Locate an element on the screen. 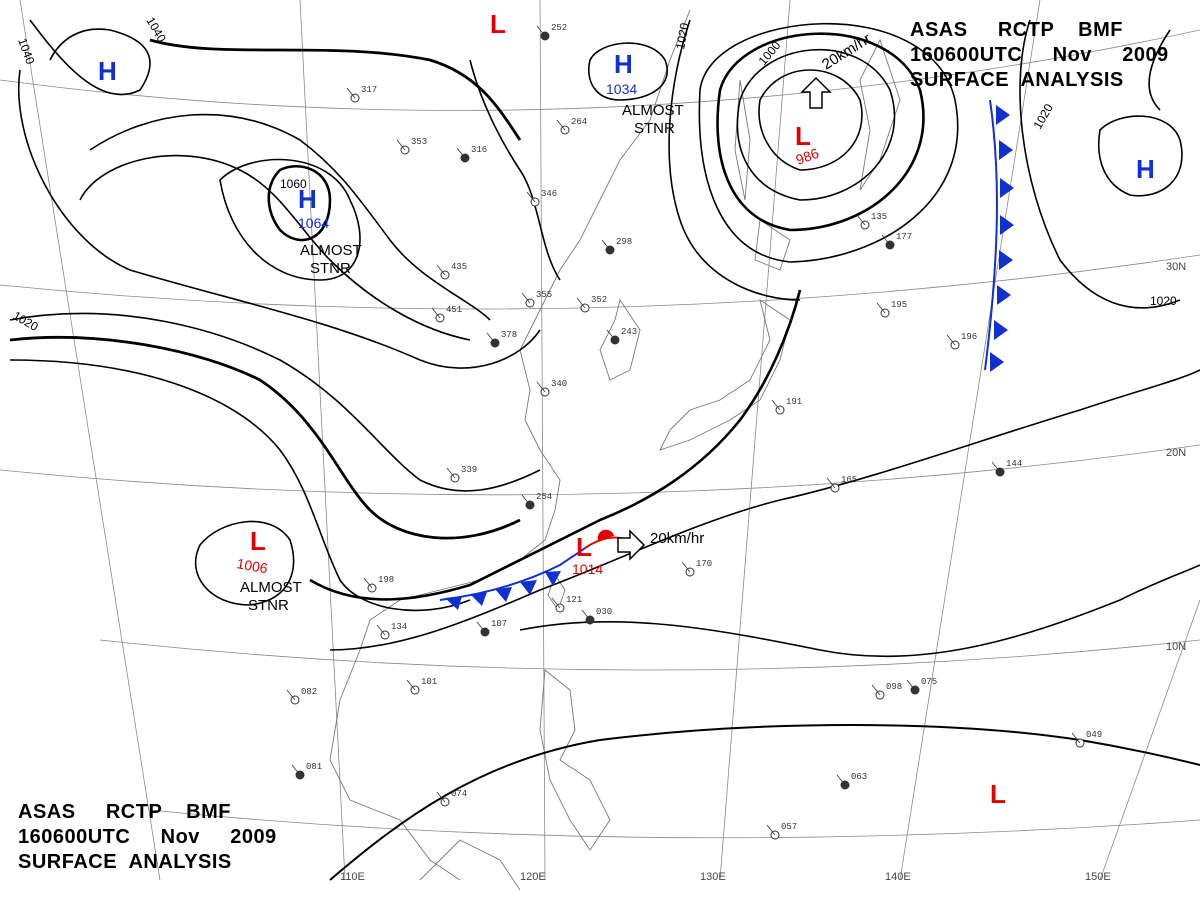 Image resolution: width=1200 pixels, height=900 pixels. station-pressure: 435 is located at coordinates (459, 267).